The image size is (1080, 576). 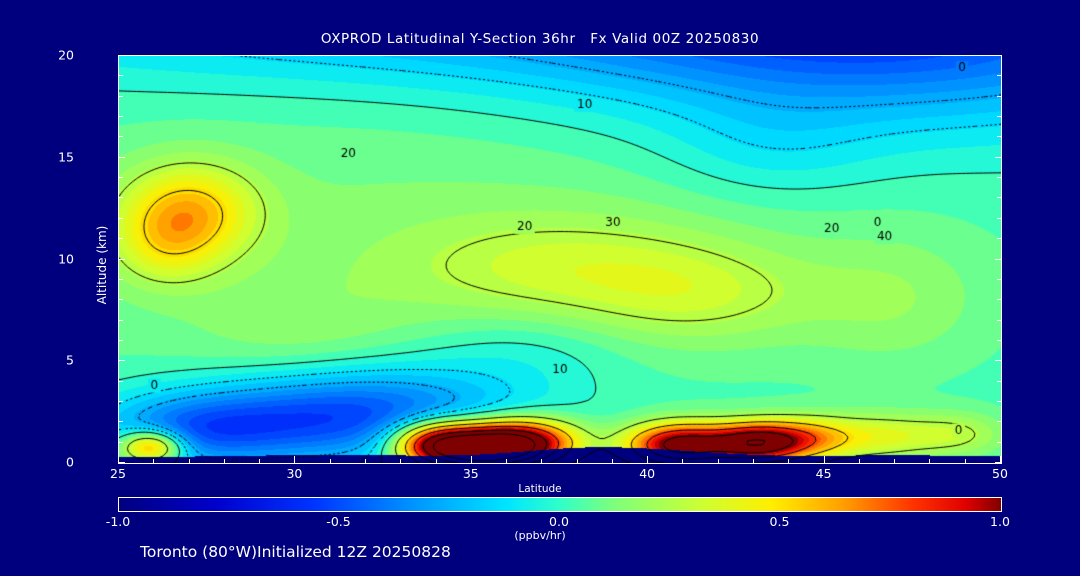 What do you see at coordinates (66, 55) in the screenshot?
I see `y-tick-label: 20` at bounding box center [66, 55].